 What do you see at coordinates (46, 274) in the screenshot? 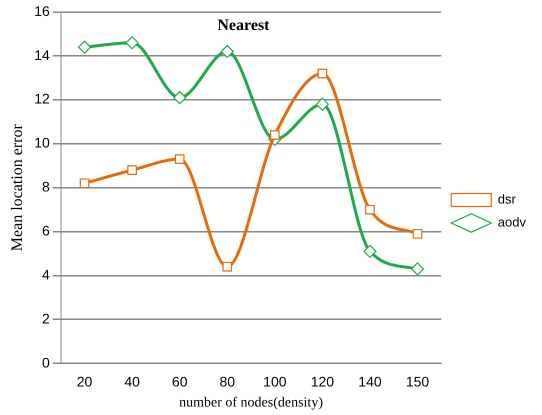
I see `y-tick-label: 4` at bounding box center [46, 274].